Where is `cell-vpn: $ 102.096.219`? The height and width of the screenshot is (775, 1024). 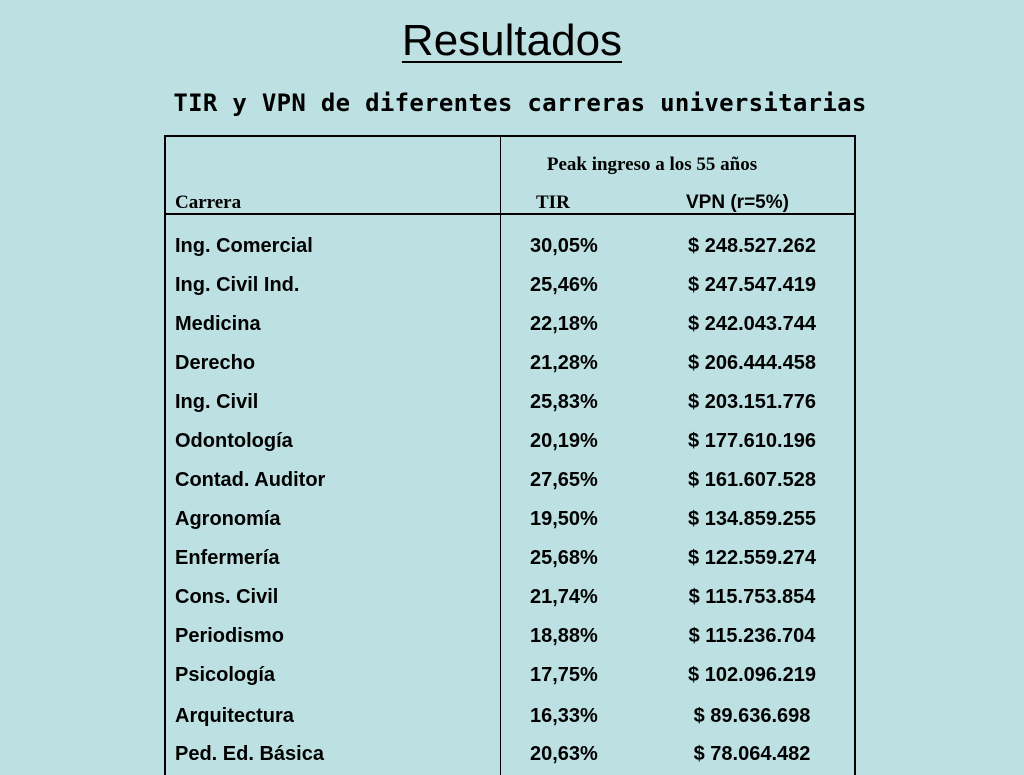 cell-vpn: $ 102.096.219 is located at coordinates (752, 675).